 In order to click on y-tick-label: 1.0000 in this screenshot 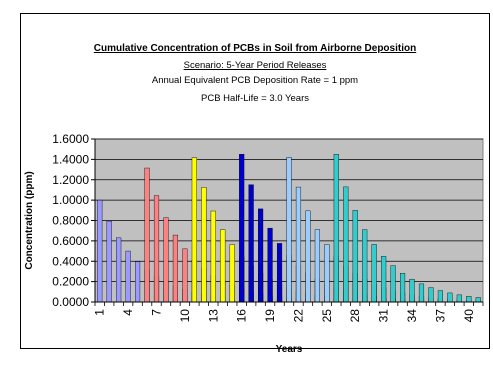, I will do `click(70, 200)`.